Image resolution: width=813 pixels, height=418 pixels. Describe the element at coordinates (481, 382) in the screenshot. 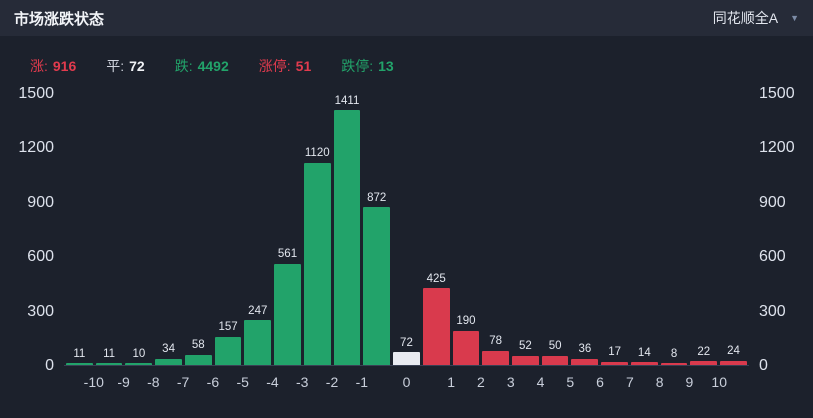

I see `x-tick-label: 2` at that location.